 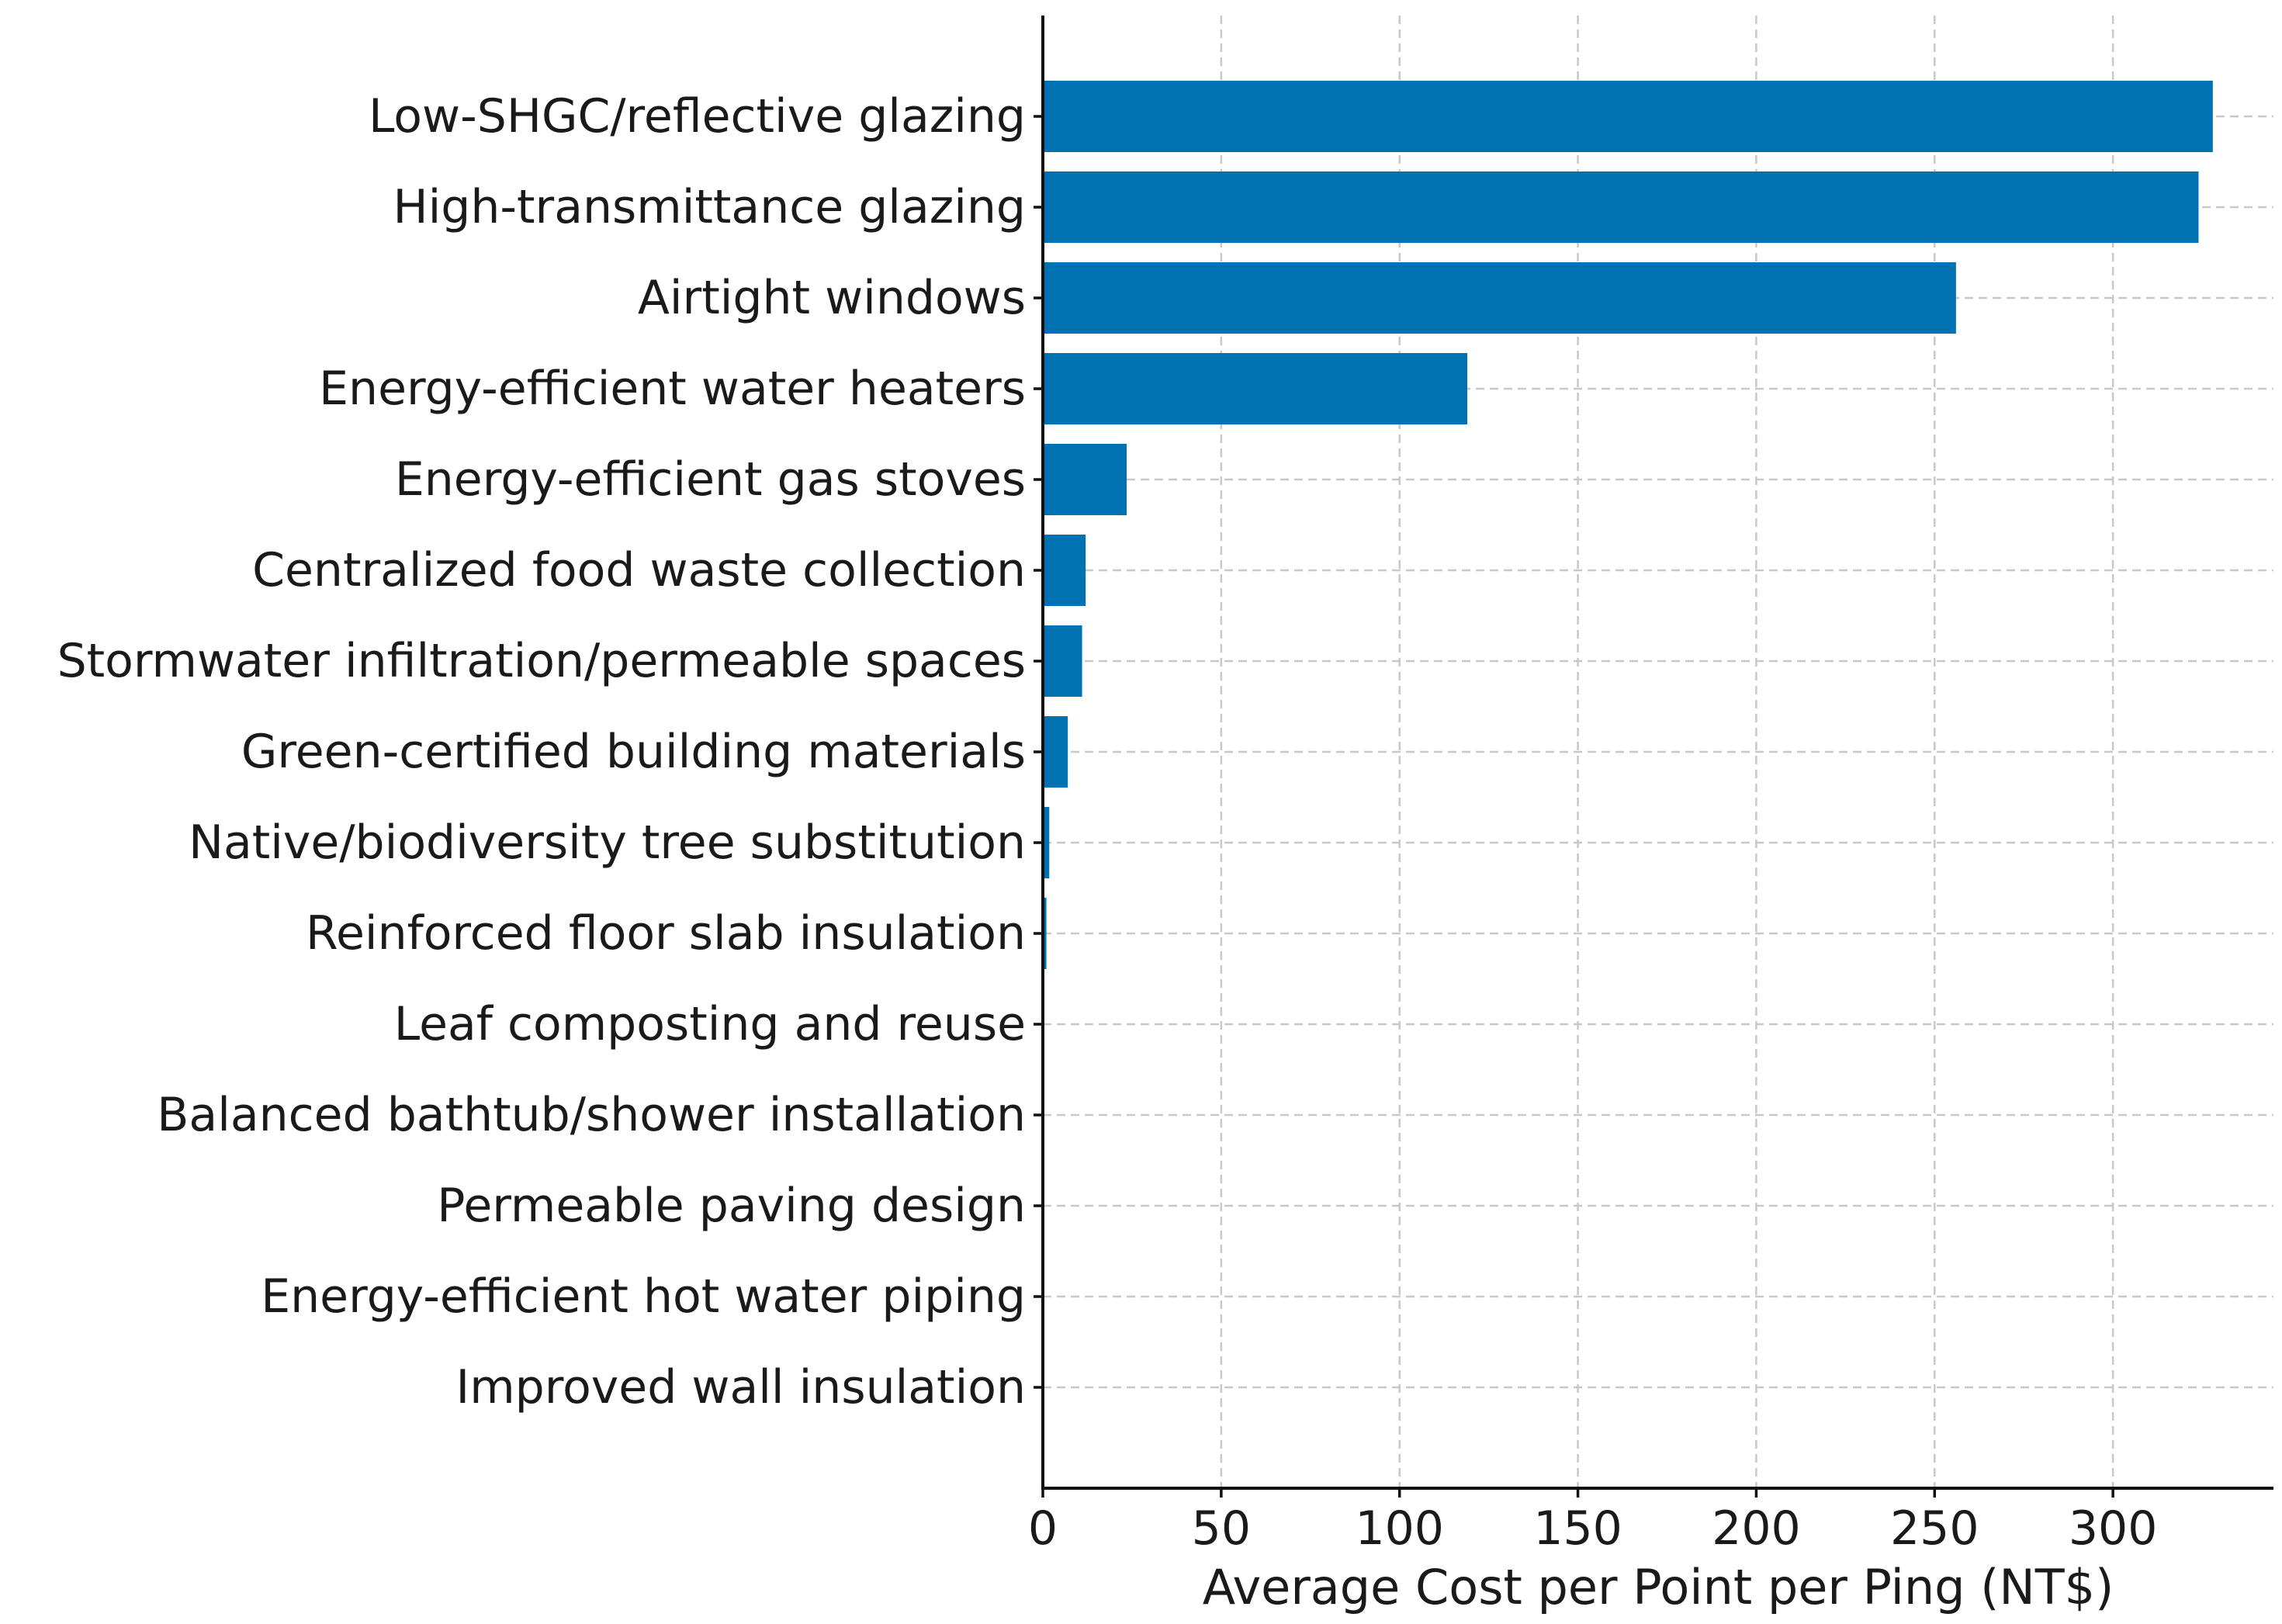 I want to click on category-label: Energy-efficient hot water piping, so click(x=643, y=1296).